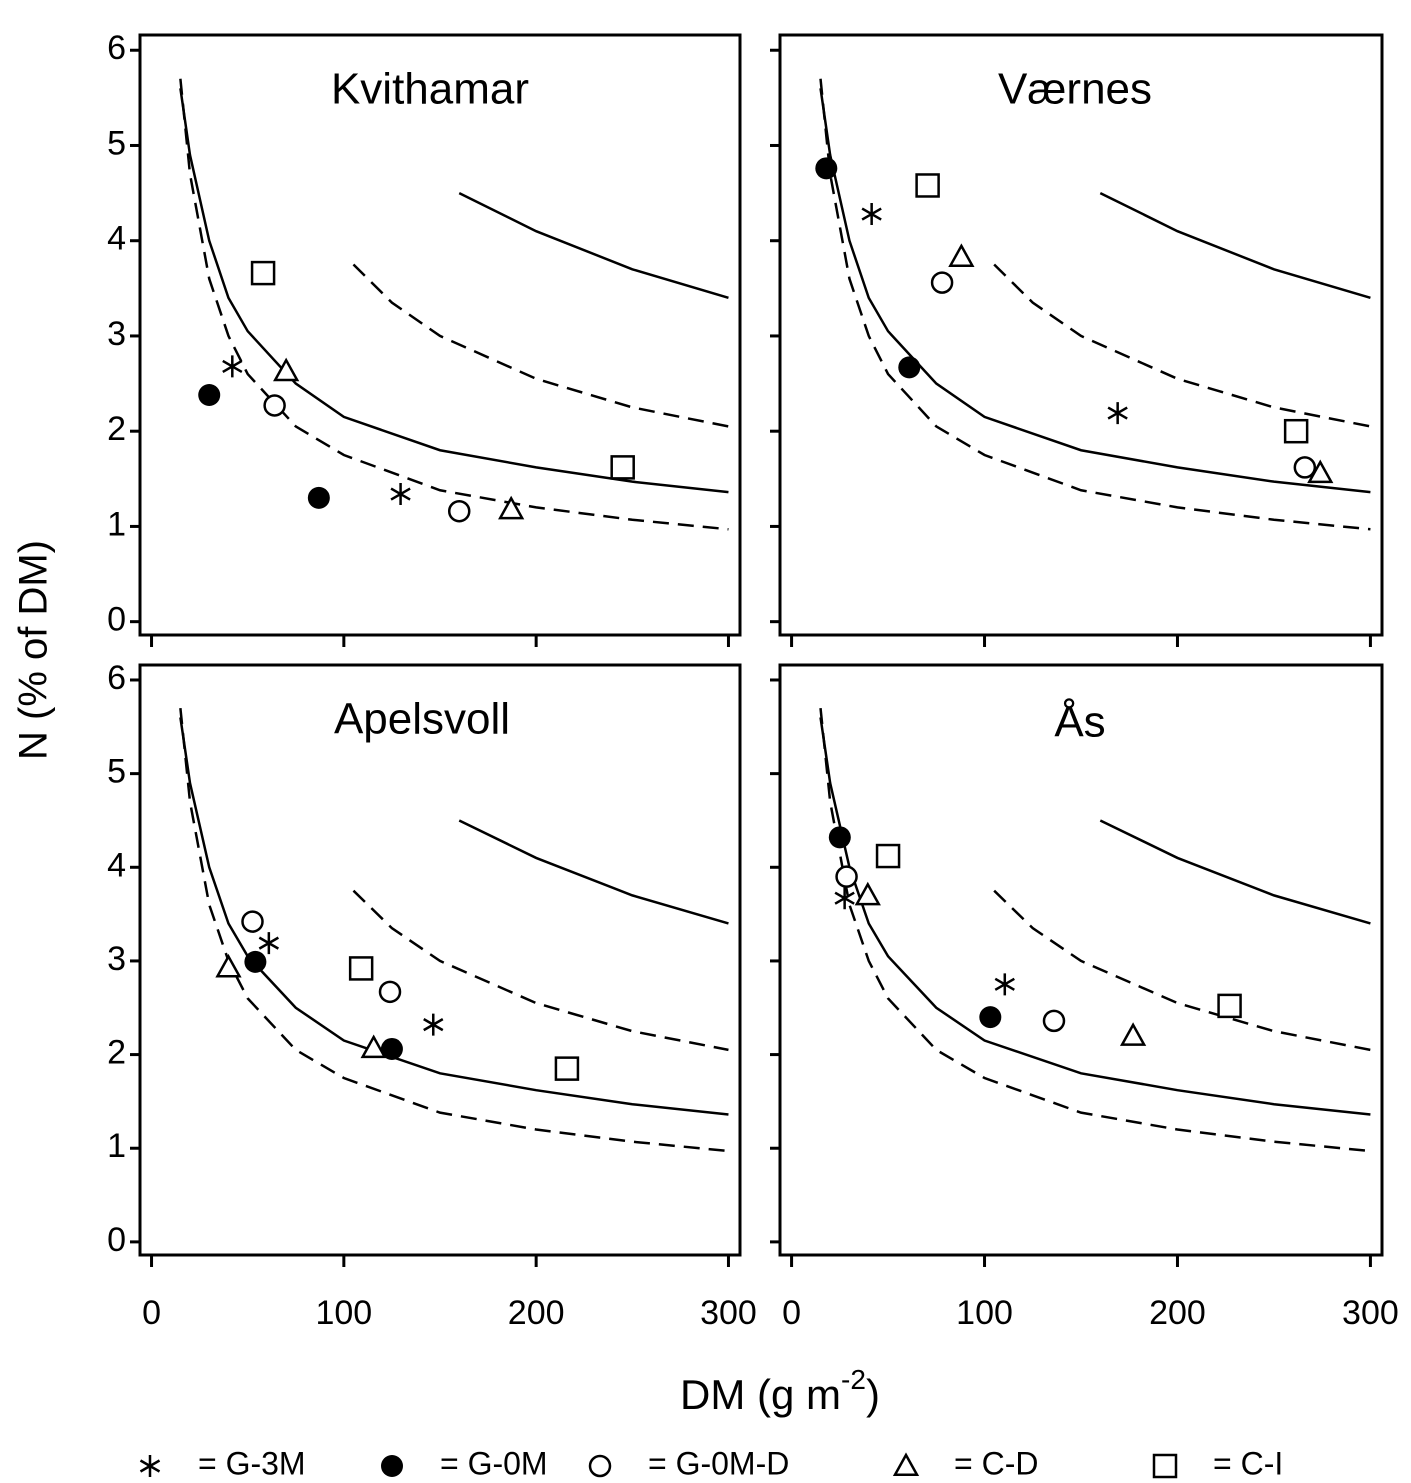 The image size is (1411, 1483). Describe the element at coordinates (760, 1394) in the screenshot. I see `x-axis-label-text: DM (g m` at that location.